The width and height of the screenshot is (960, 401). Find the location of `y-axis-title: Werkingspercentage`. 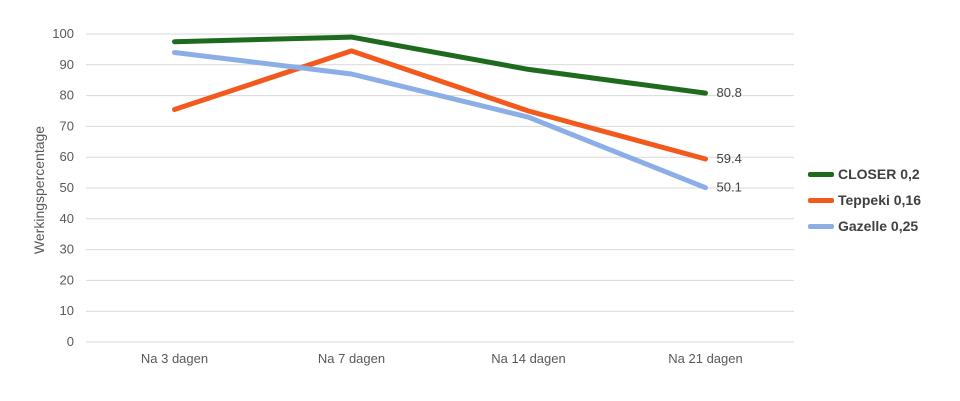

y-axis-title: Werkingspercentage is located at coordinates (39, 190).